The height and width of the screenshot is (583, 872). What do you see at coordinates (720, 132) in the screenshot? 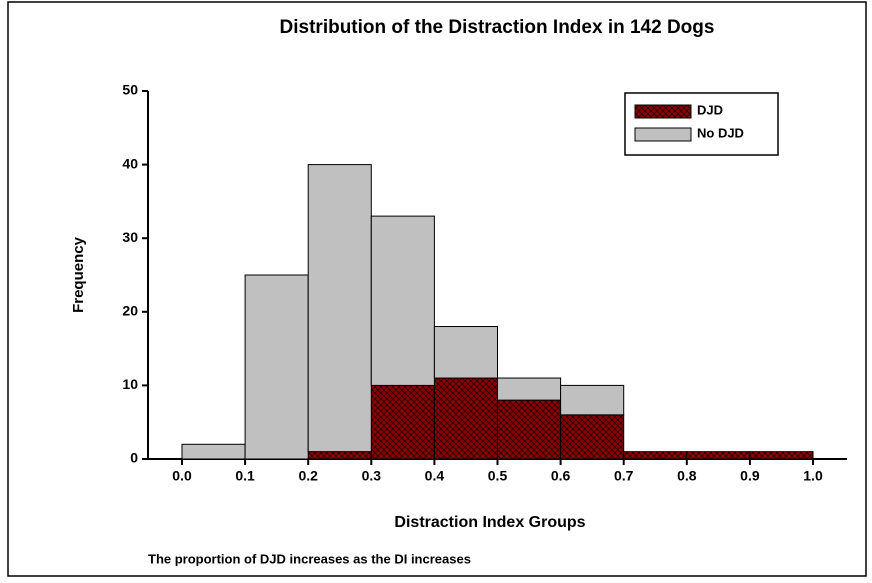
I see `legend-label: No DJD` at bounding box center [720, 132].